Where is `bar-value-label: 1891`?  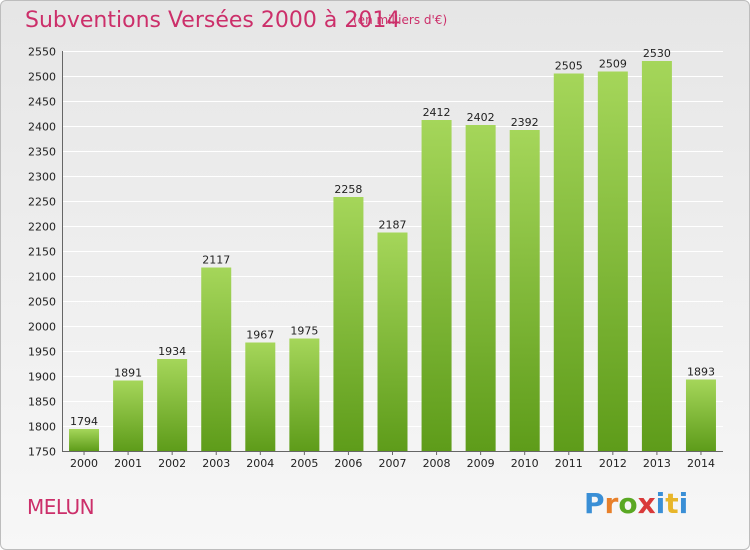 bar-value-label: 1891 is located at coordinates (128, 373).